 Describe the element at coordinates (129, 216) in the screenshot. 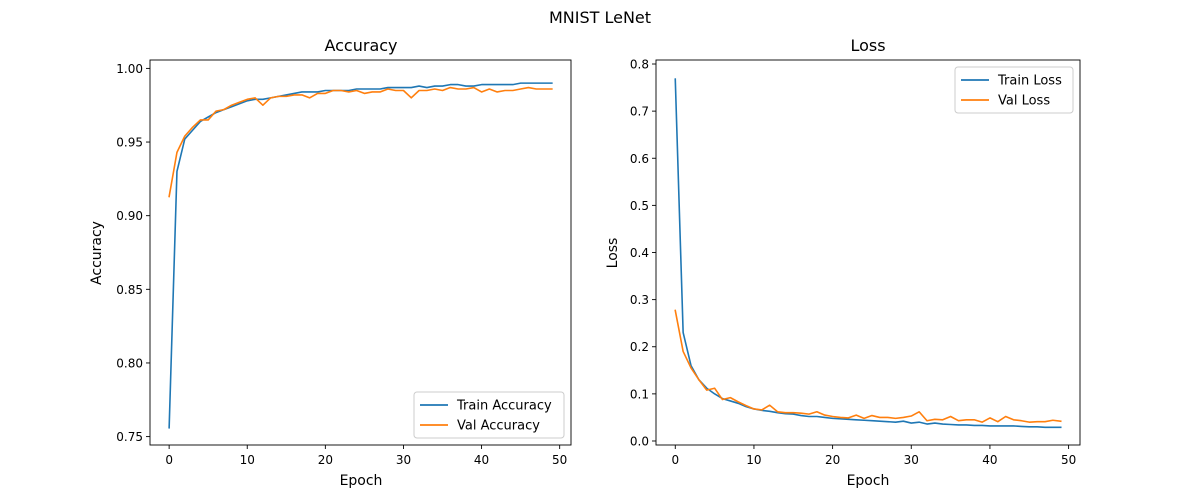

I see `accuracy-y-tick-label: 0.90` at that location.